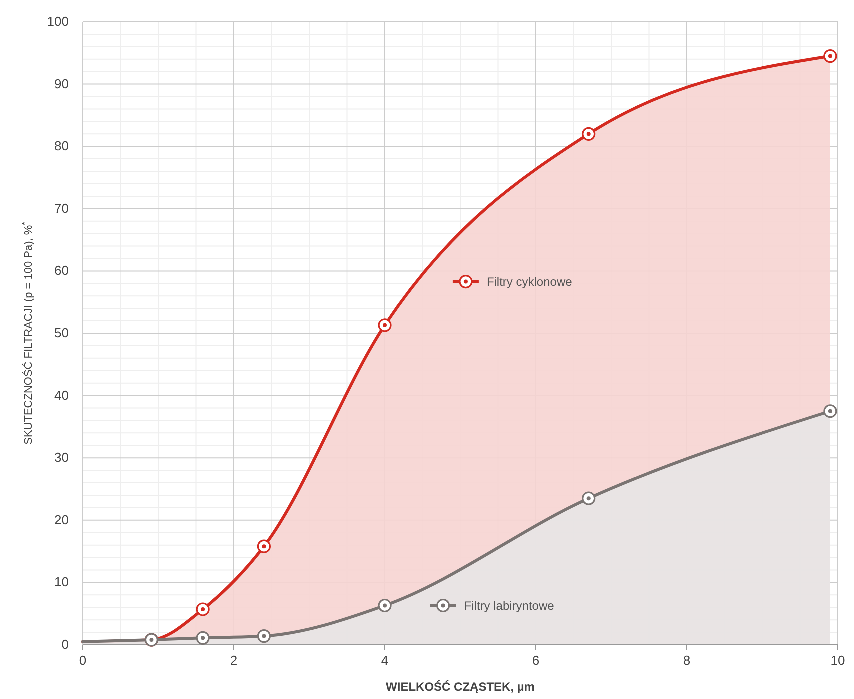  What do you see at coordinates (61, 208) in the screenshot?
I see `y-tick-label: 70` at bounding box center [61, 208].